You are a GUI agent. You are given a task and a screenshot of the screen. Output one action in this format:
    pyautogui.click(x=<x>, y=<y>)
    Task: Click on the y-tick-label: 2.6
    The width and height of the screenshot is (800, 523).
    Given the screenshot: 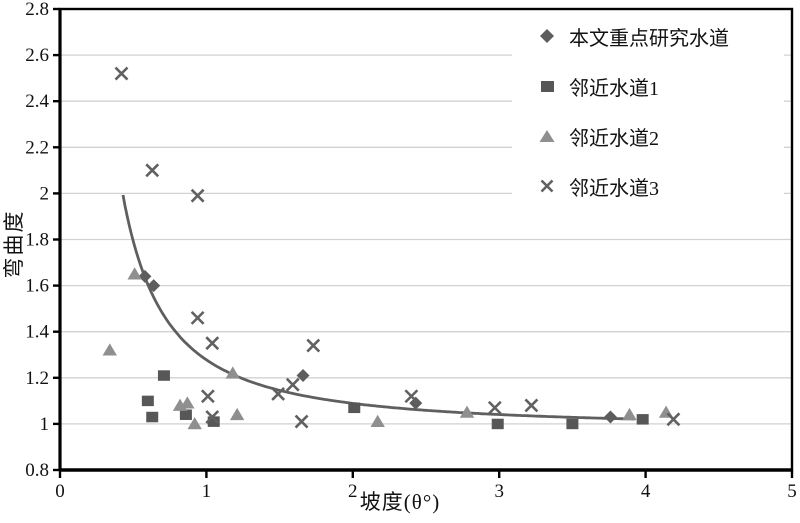 What is the action you would take?
    pyautogui.click(x=37, y=55)
    